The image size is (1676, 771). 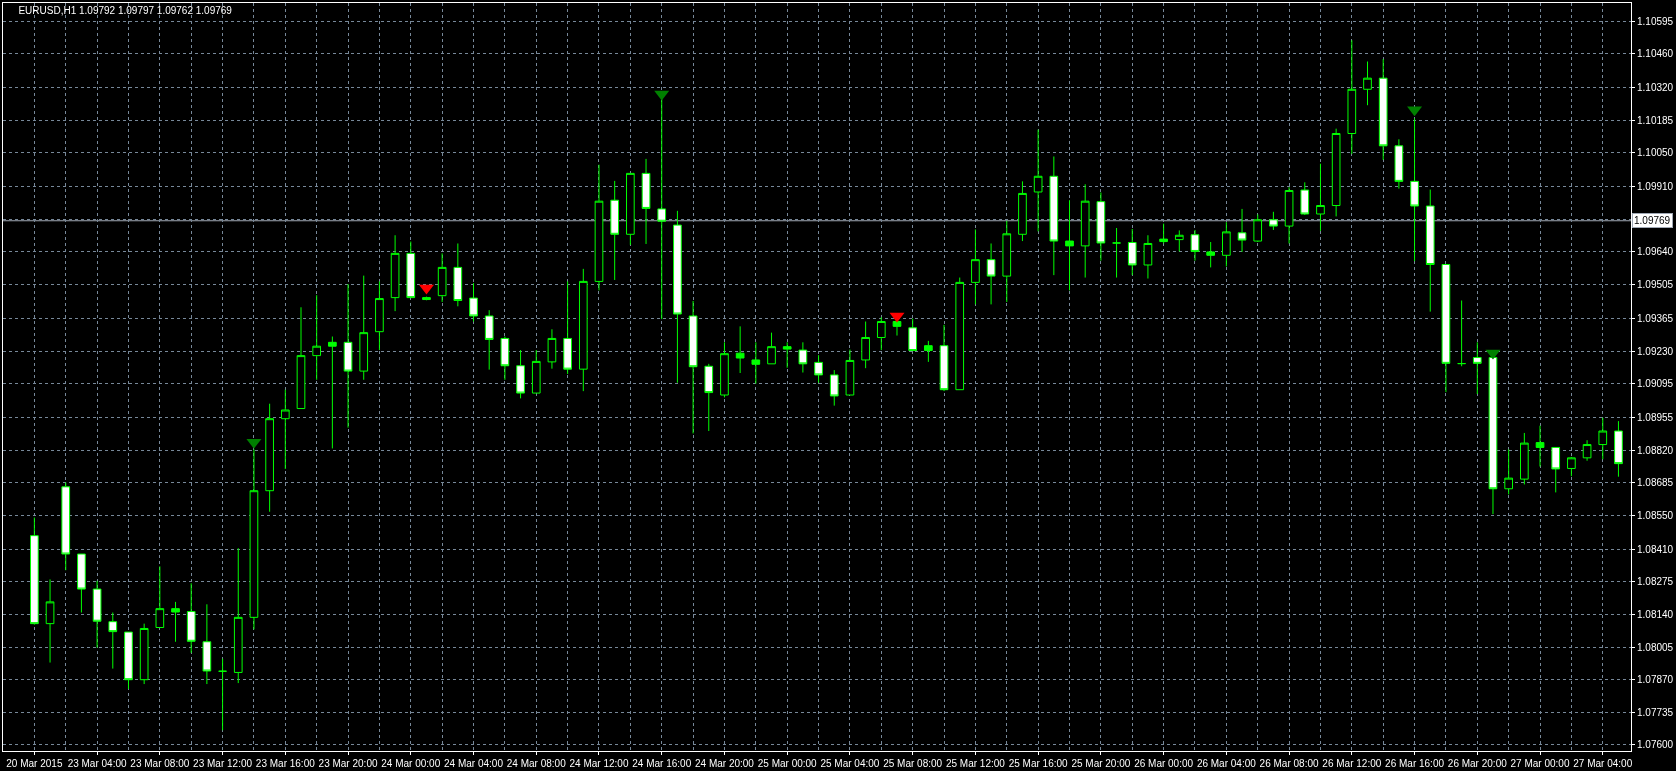 What do you see at coordinates (787, 763) in the screenshot?
I see `x-tick-label: 25 Mar 00:00` at bounding box center [787, 763].